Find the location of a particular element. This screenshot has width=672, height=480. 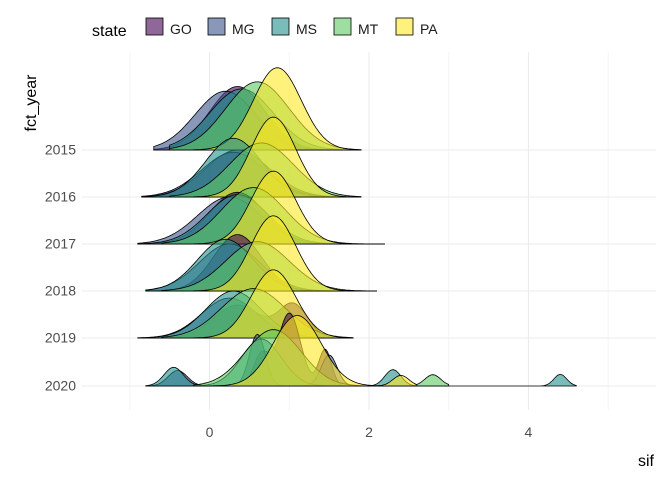

y-tick-label-2019: 2019 is located at coordinates (60, 338).